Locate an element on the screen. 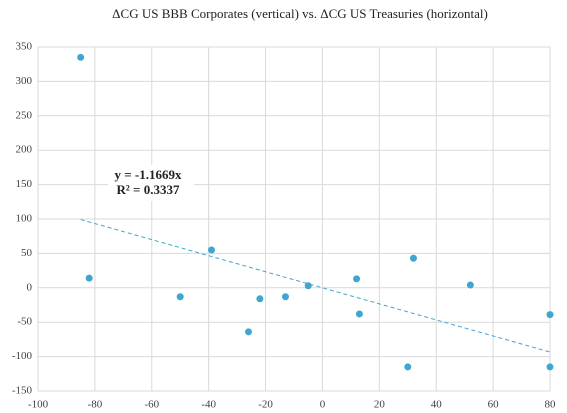  r-squared: R² = 0.3337 is located at coordinates (148, 189).